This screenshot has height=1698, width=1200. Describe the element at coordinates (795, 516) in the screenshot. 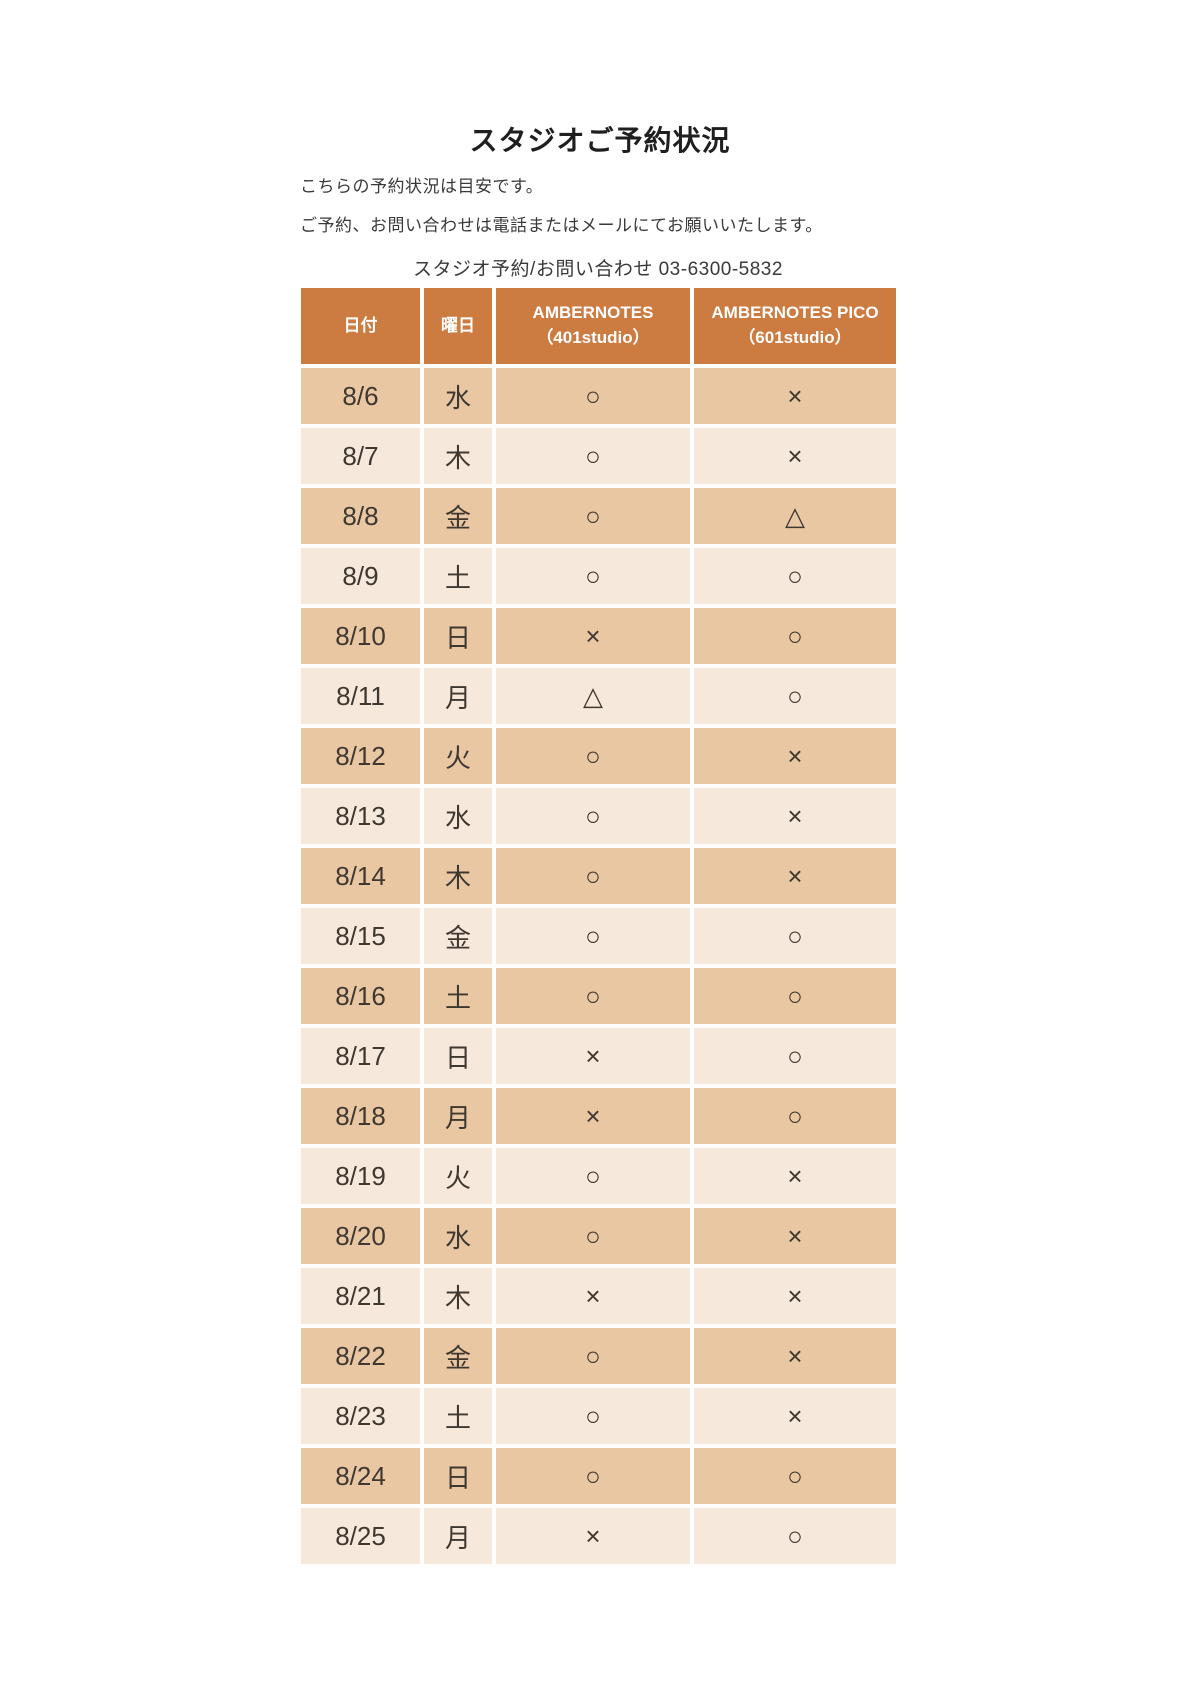

I see `cell-status-601: △` at that location.